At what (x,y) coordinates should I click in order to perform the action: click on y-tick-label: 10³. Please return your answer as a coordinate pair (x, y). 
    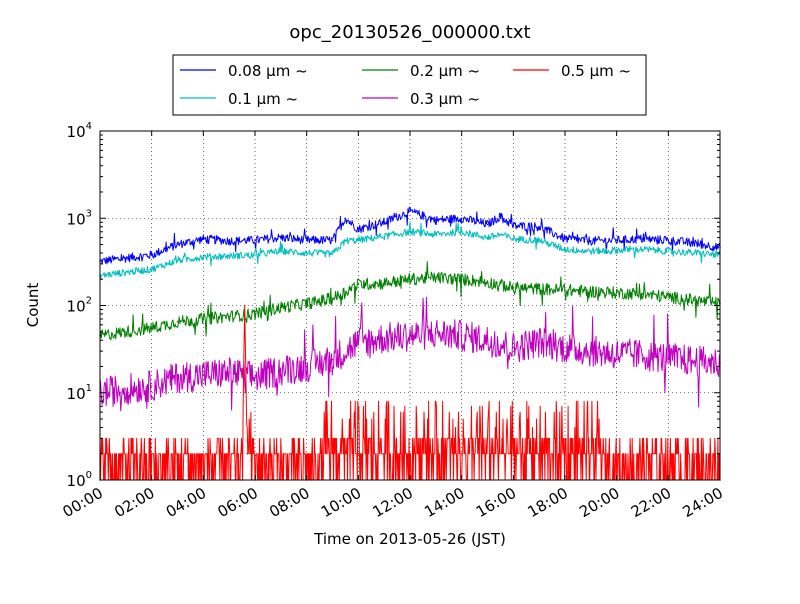
    Looking at the image, I should click on (79, 218).